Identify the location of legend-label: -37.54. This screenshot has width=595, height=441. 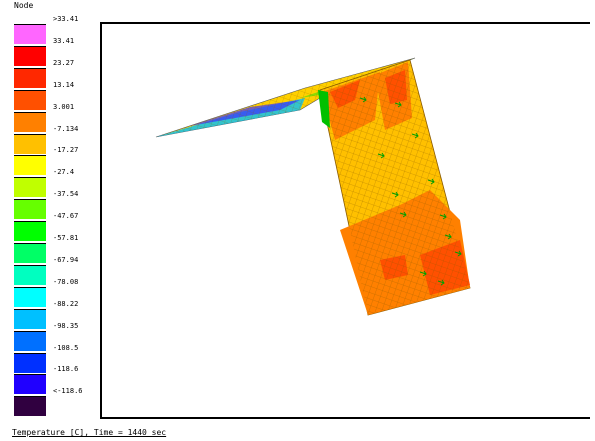
(66, 194).